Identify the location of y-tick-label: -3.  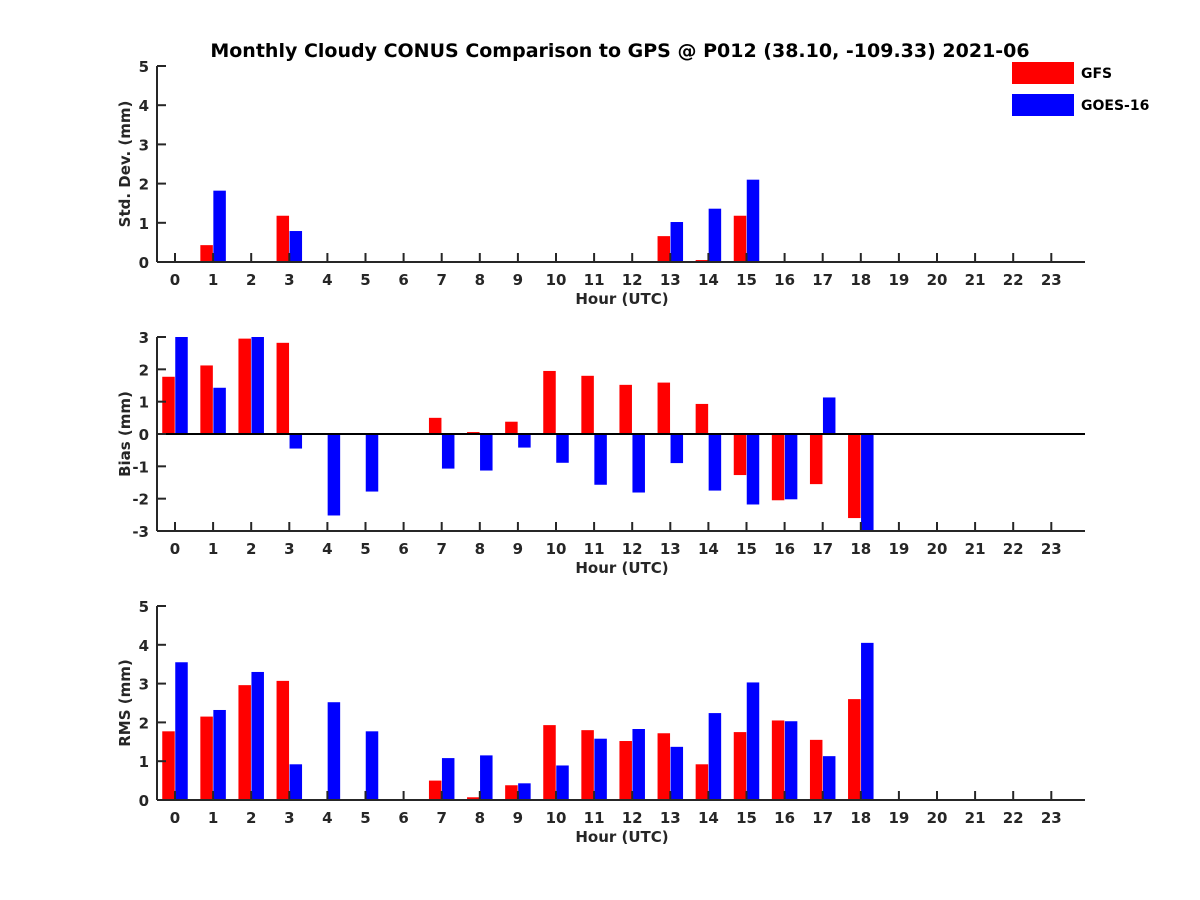
(140, 532).